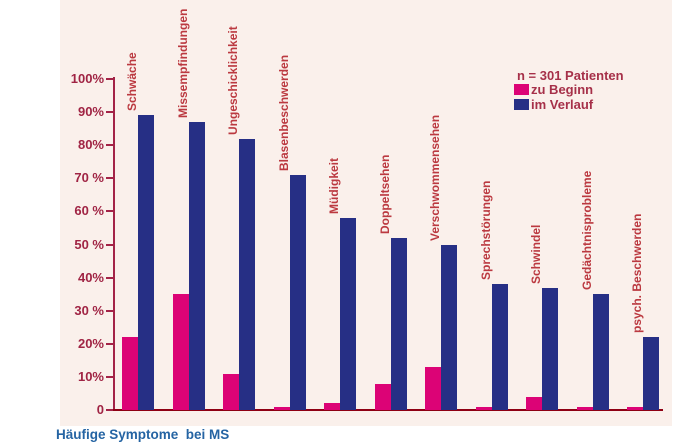  What do you see at coordinates (283, 112) in the screenshot?
I see `category-label: Blasenbeschwerden` at bounding box center [283, 112].